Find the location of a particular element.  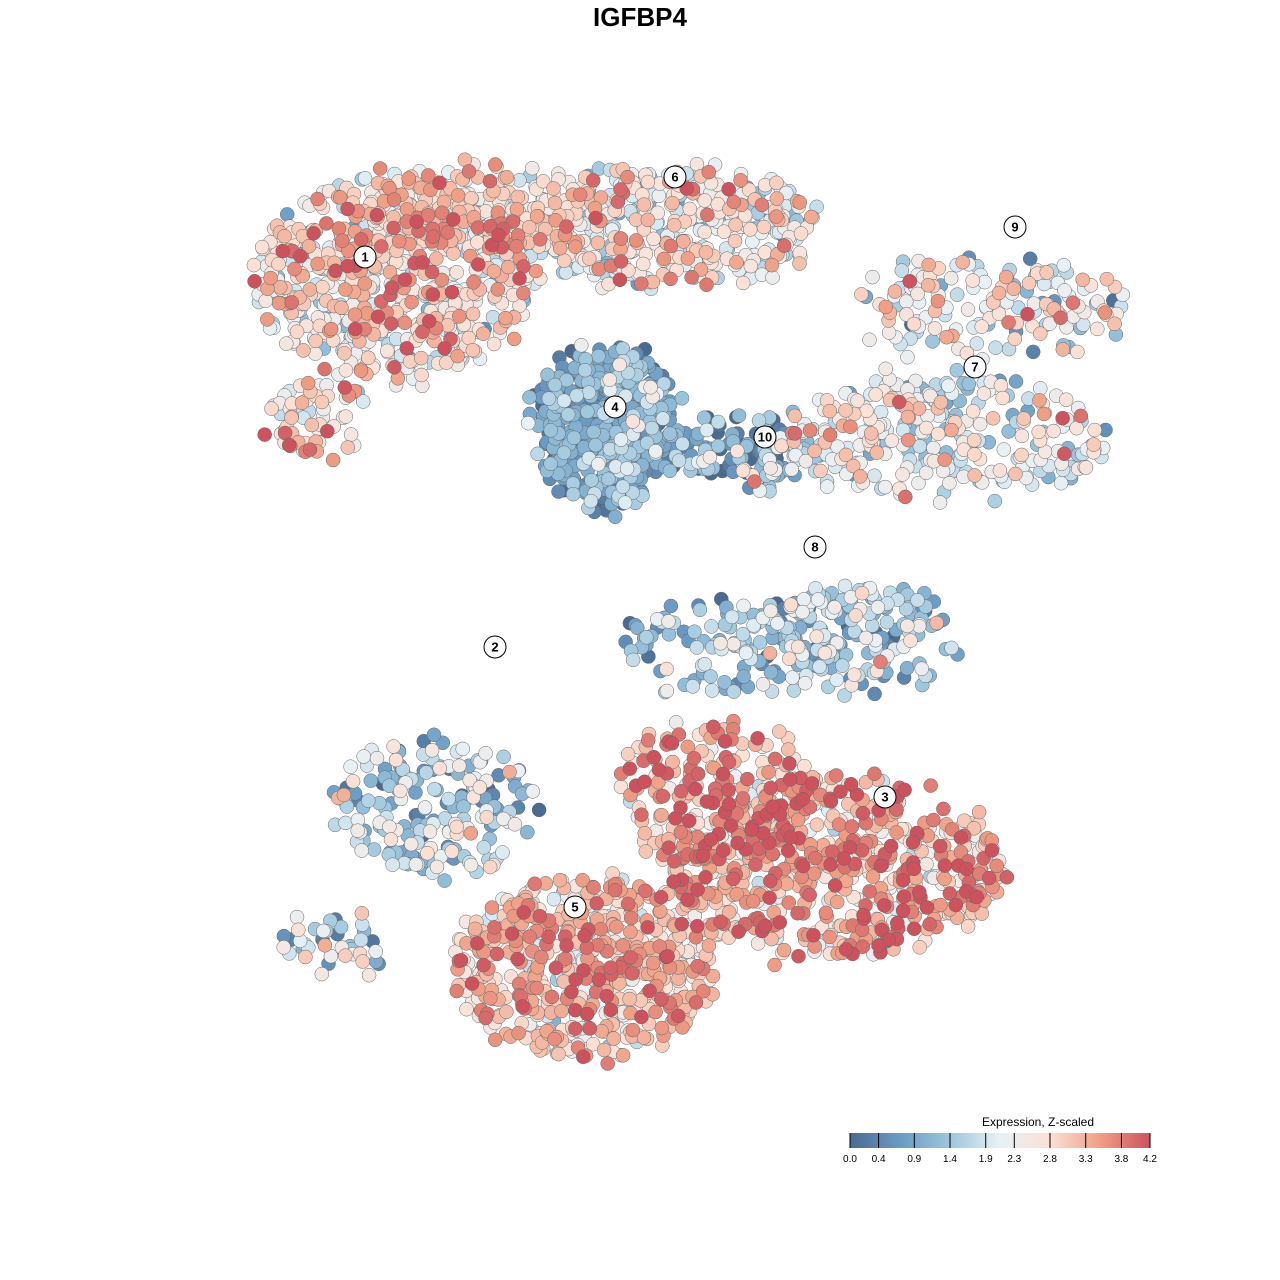

cluster-label-6: 6 is located at coordinates (675, 177).